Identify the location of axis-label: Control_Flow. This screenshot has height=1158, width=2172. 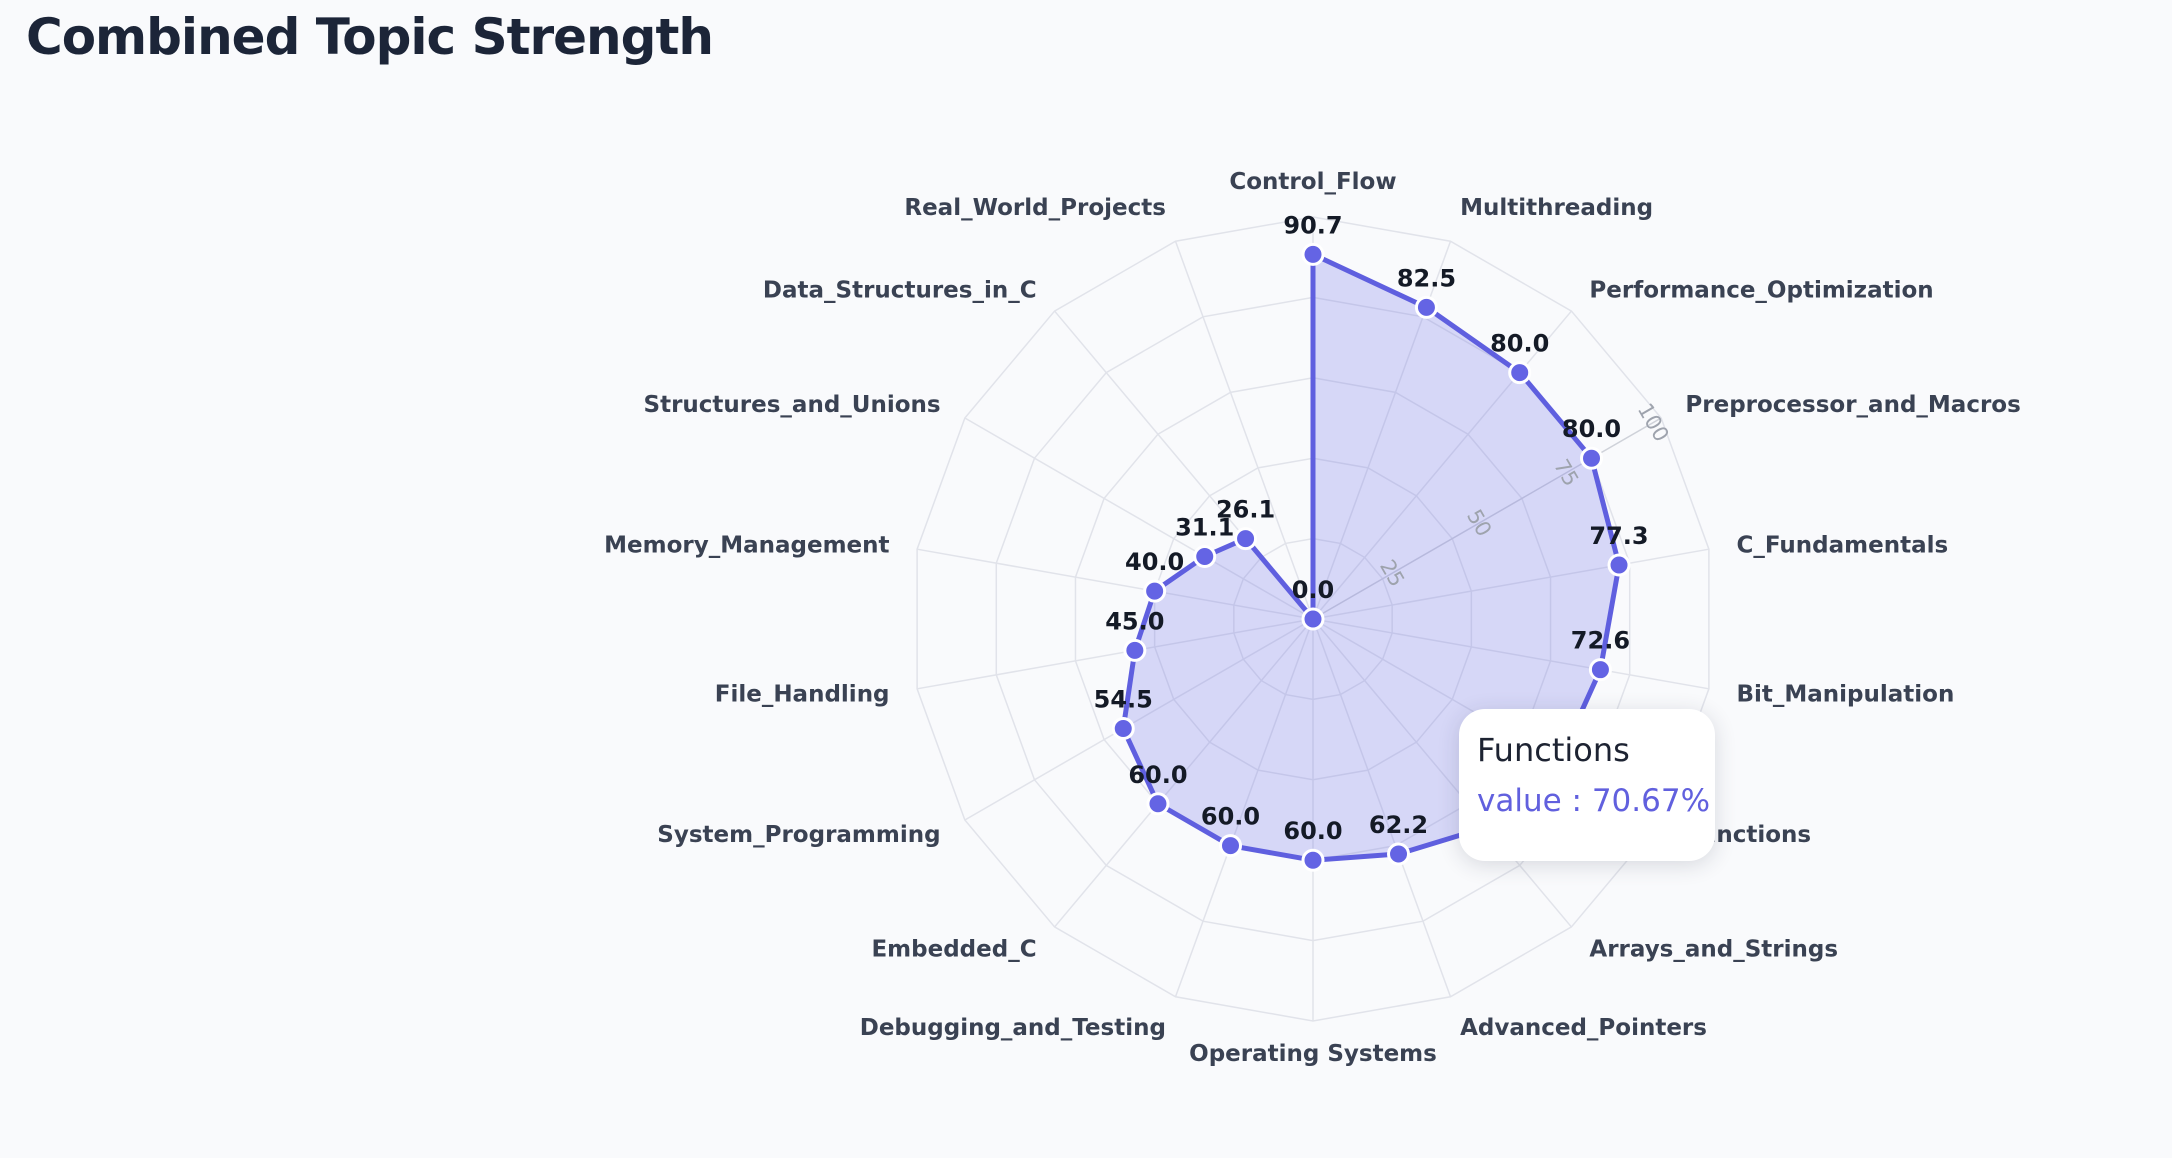
(1312, 182).